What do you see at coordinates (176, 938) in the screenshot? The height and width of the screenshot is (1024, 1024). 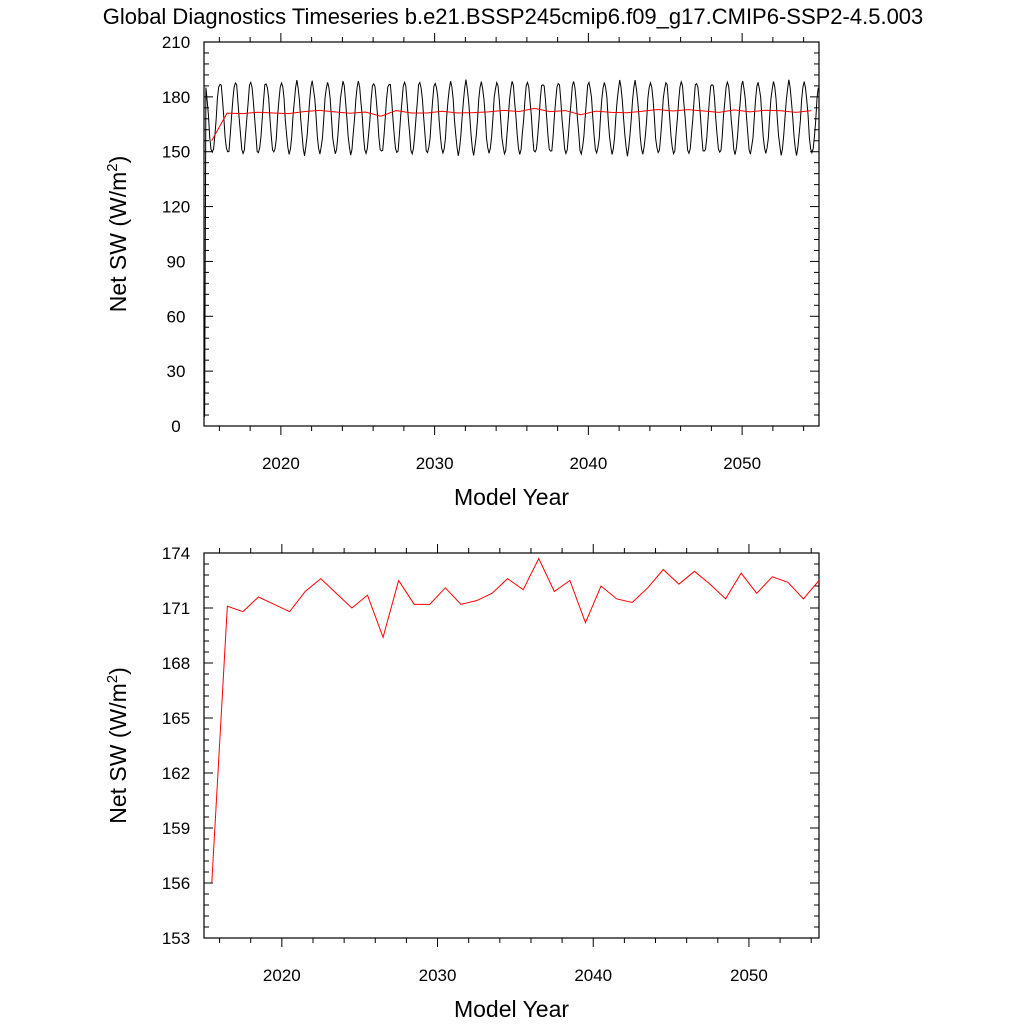 I see `y-tick-label: 153` at bounding box center [176, 938].